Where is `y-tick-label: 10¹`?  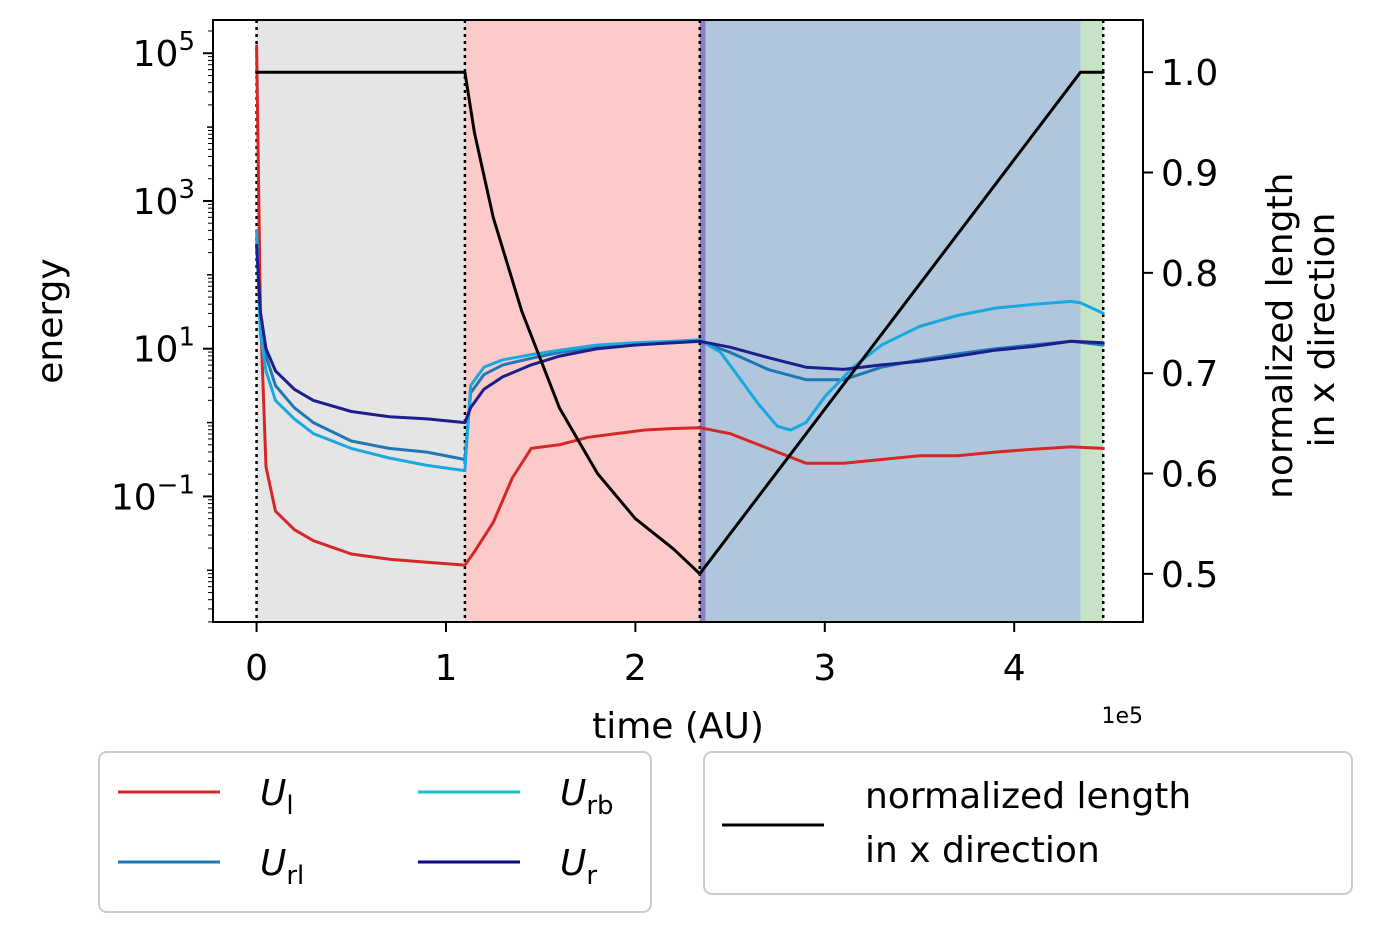 y-tick-label: 10¹ is located at coordinates (164, 347).